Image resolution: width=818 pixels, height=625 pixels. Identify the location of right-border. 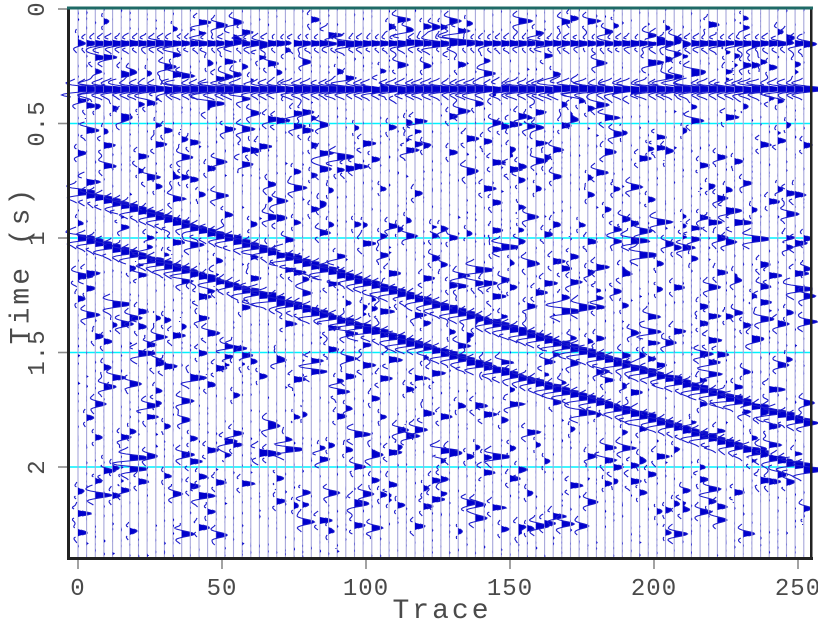
(811, 283).